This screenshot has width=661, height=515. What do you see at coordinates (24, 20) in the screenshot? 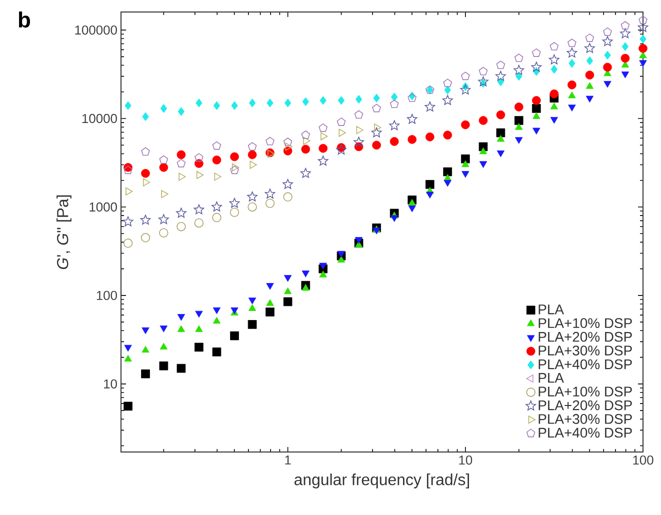
I see `text: b` at bounding box center [24, 20].